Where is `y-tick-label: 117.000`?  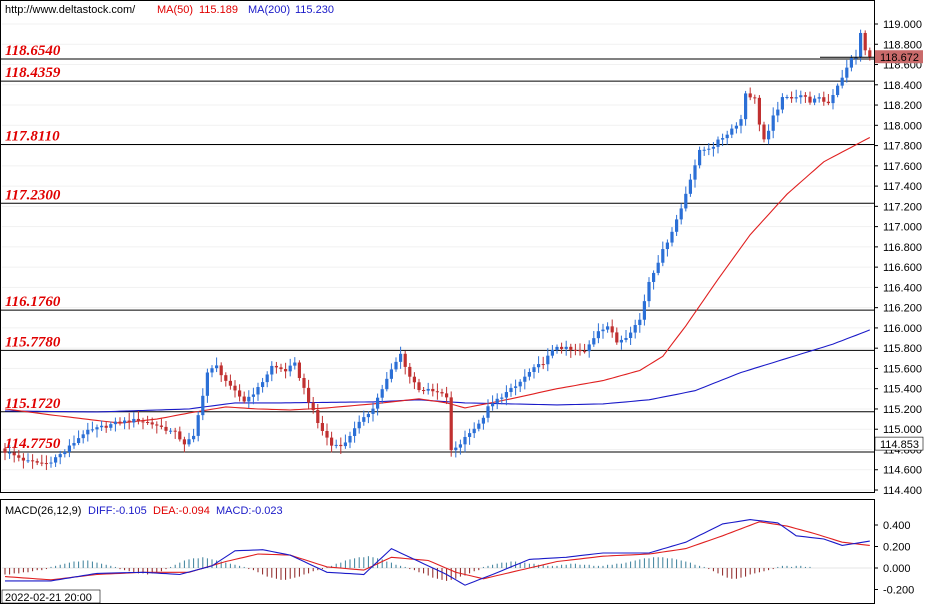
y-tick-label: 117.000 is located at coordinates (902, 228).